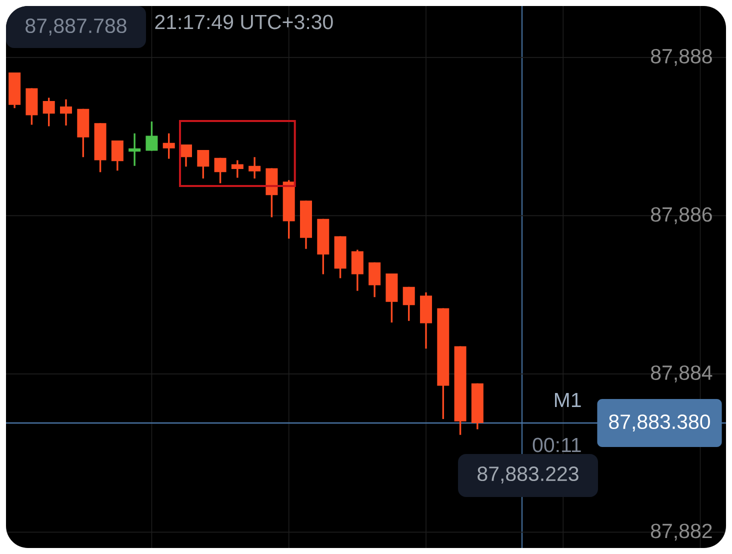 The width and height of the screenshot is (732, 554). What do you see at coordinates (76, 27) in the screenshot?
I see `annotation: 87,887.788` at bounding box center [76, 27].